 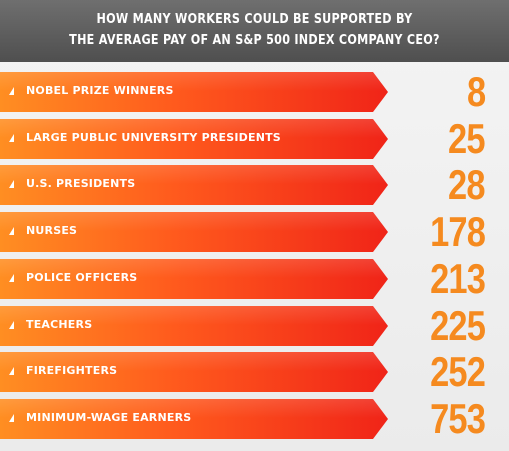 What do you see at coordinates (81, 183) in the screenshot?
I see `category-label: U.S. PRESIDENTS` at bounding box center [81, 183].